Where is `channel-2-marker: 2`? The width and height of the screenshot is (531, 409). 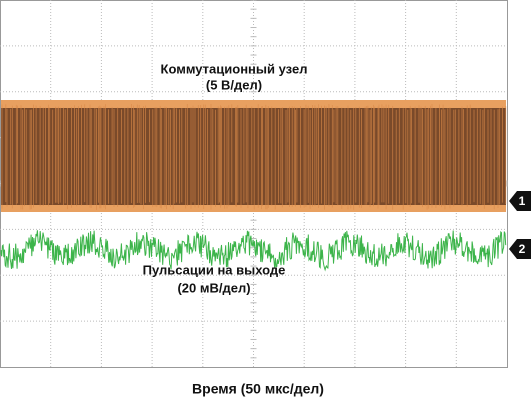
channel-2-marker: 2 is located at coordinates (520, 249).